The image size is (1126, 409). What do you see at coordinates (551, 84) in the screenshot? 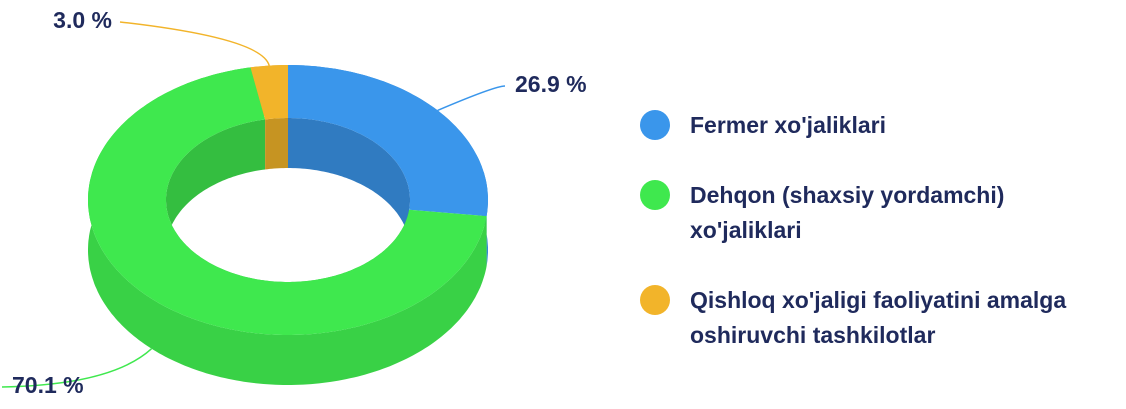
I see `data-label: 26.9 %` at bounding box center [551, 84].